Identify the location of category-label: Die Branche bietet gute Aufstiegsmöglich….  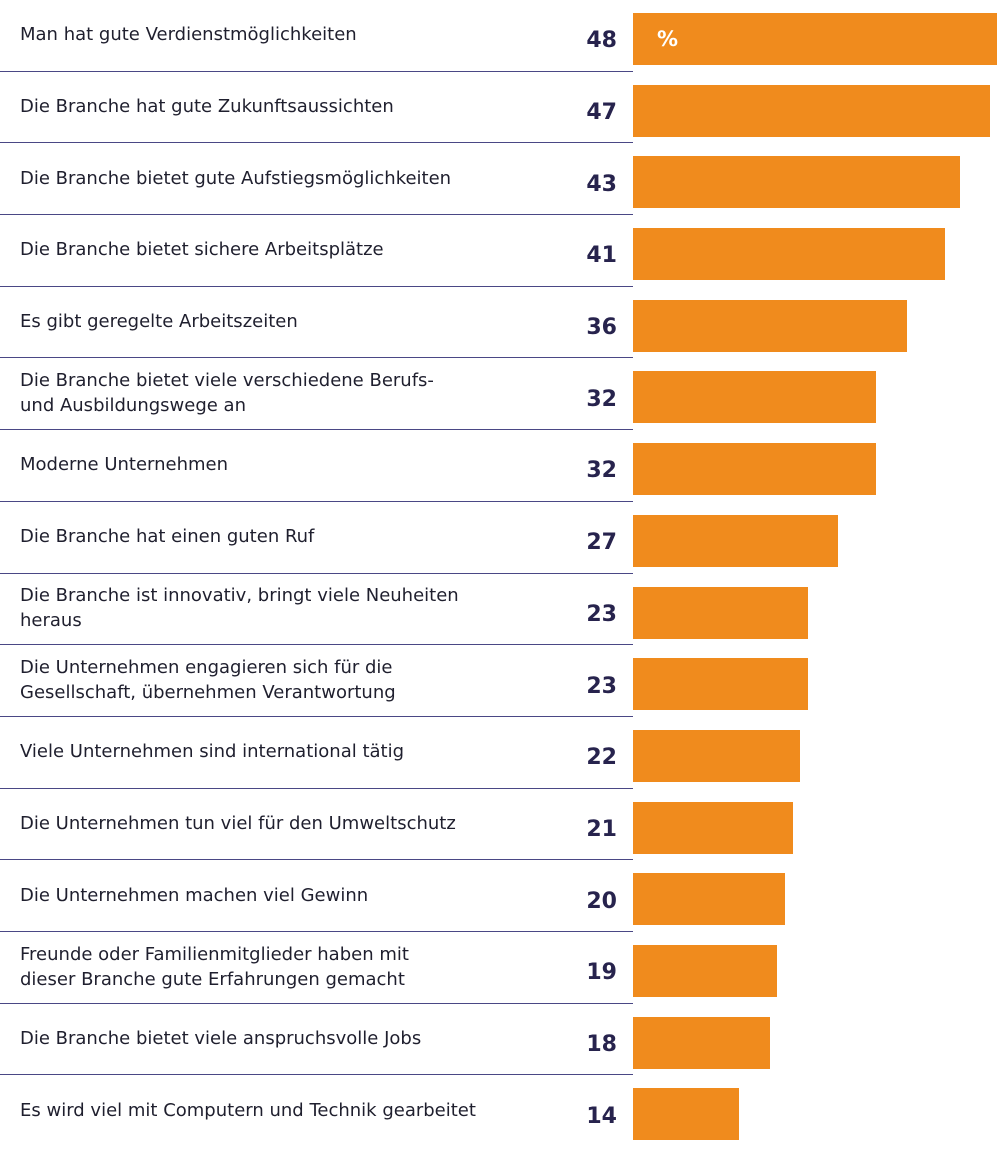
(236, 178).